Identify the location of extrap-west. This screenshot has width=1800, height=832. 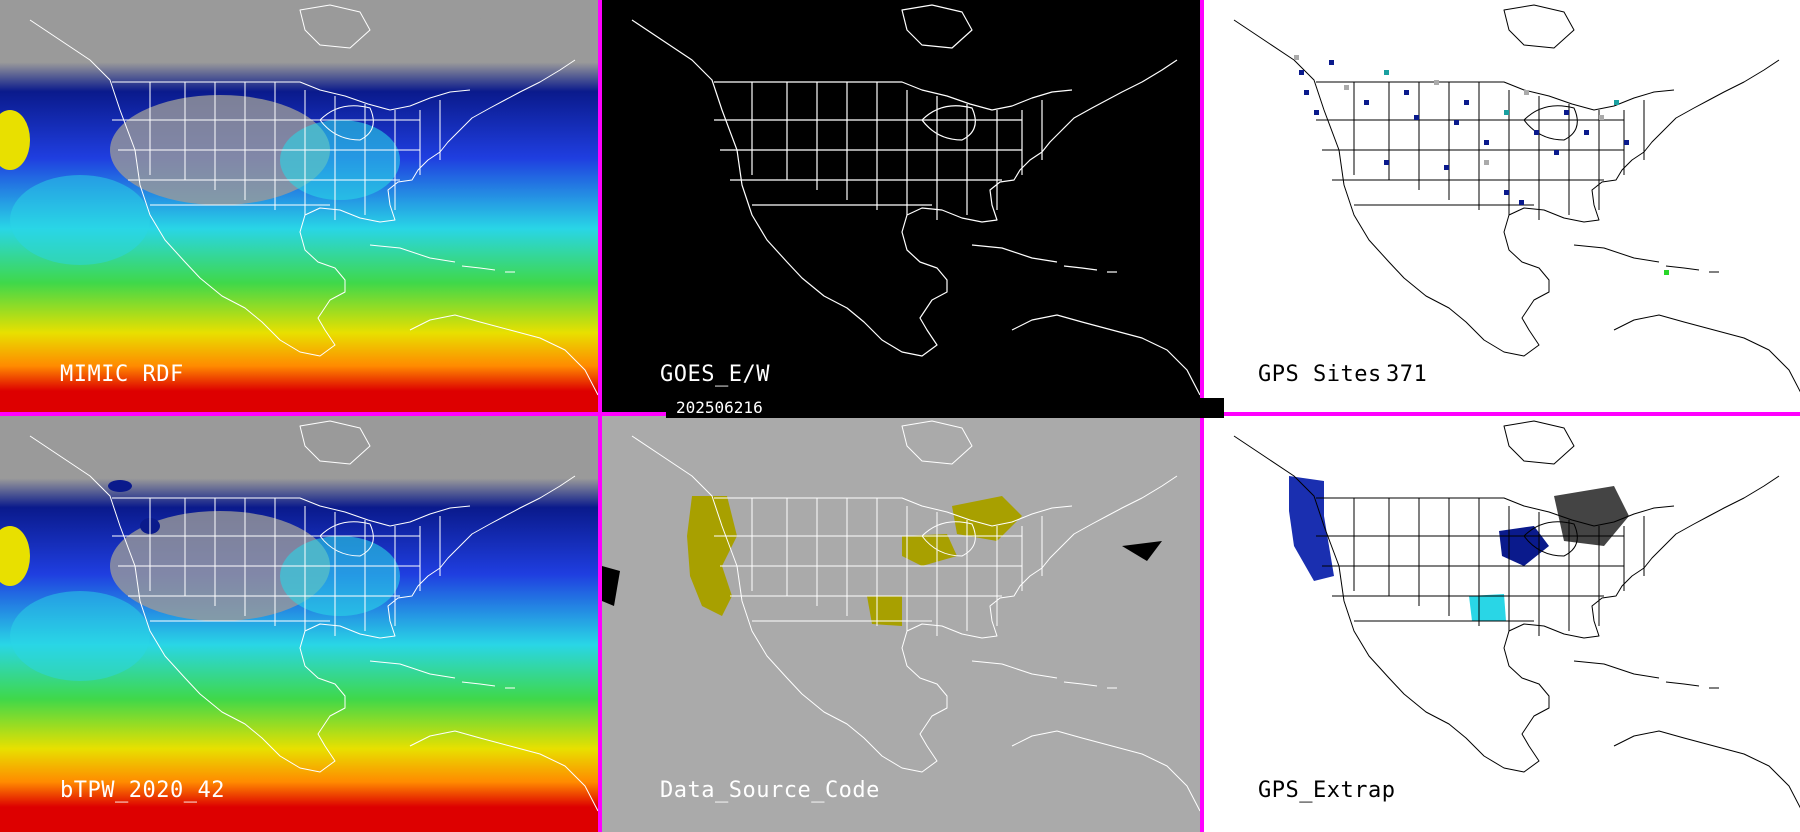
(1311, 528).